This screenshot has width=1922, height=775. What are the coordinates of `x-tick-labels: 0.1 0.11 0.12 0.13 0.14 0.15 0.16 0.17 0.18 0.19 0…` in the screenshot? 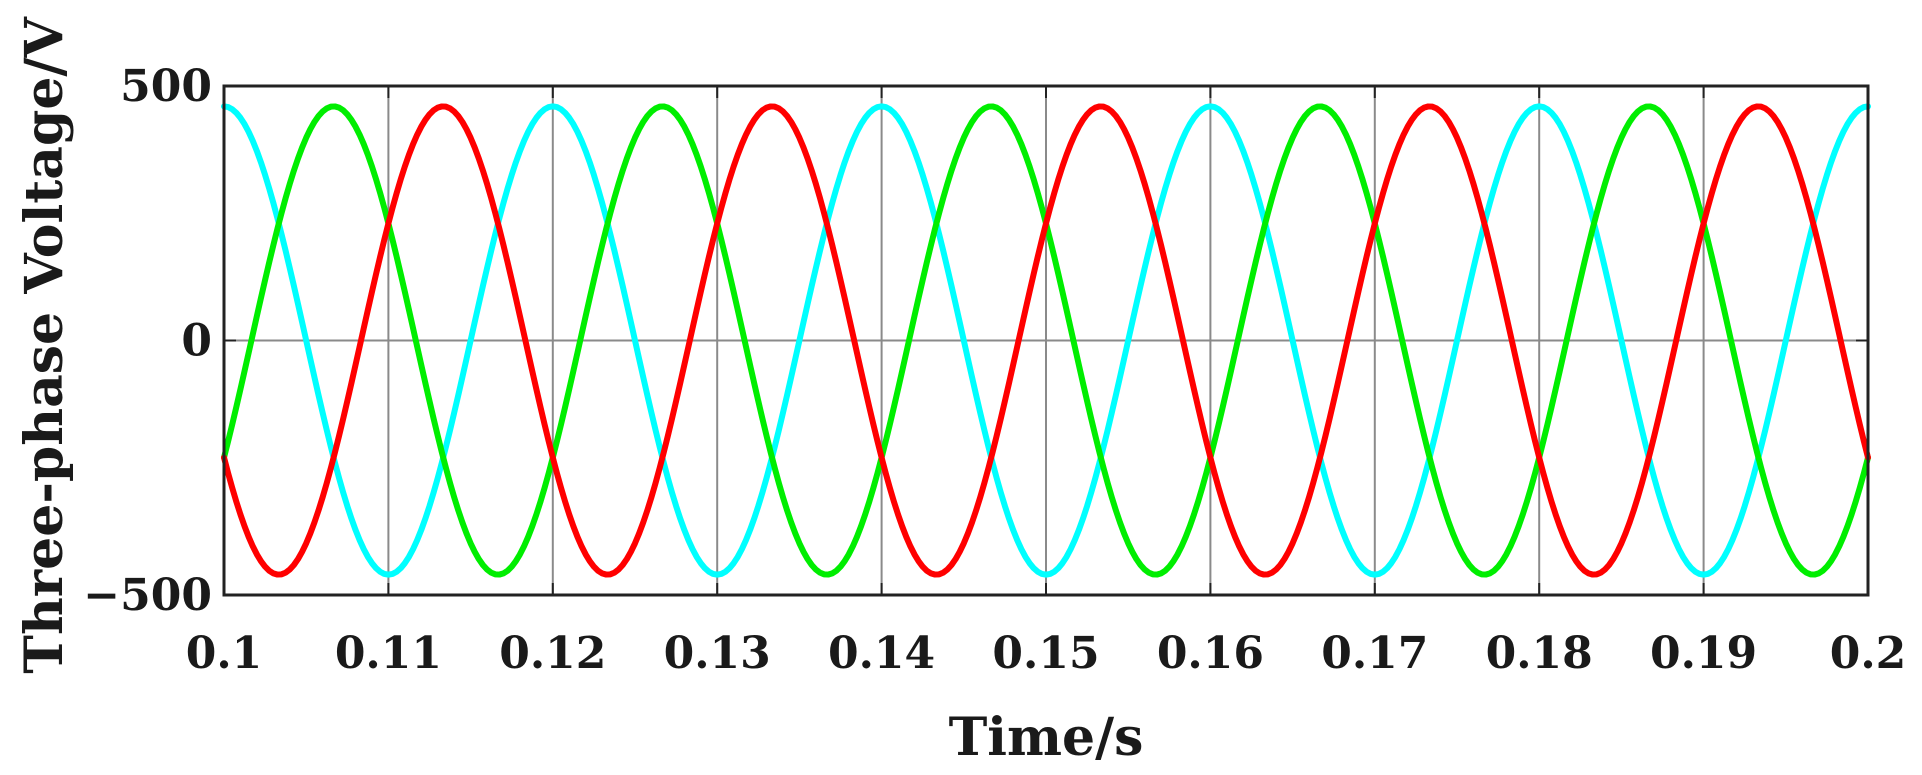 It's located at (1046, 653).